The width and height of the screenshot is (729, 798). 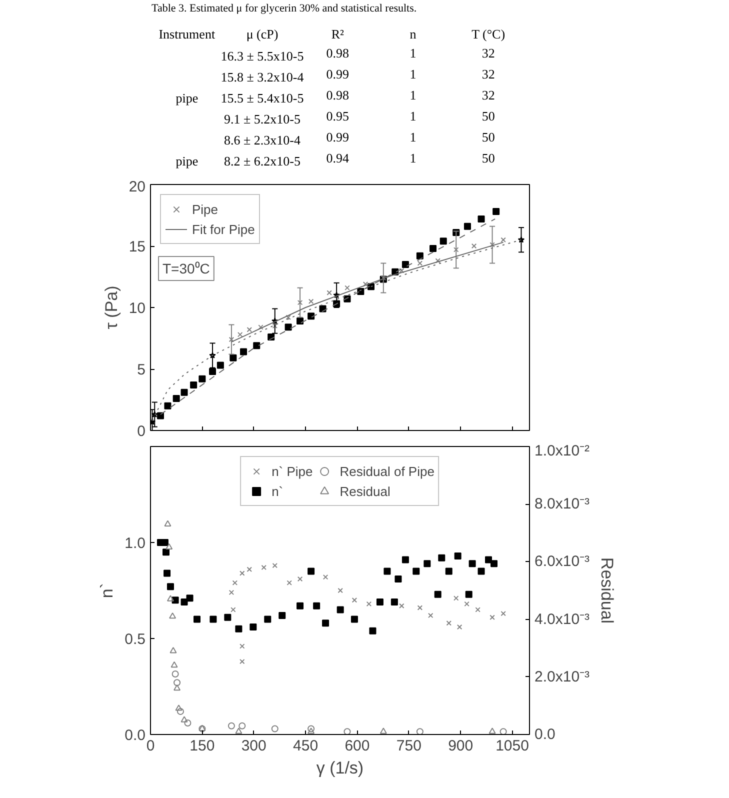 I want to click on x-tick-label: 900, so click(x=461, y=746).